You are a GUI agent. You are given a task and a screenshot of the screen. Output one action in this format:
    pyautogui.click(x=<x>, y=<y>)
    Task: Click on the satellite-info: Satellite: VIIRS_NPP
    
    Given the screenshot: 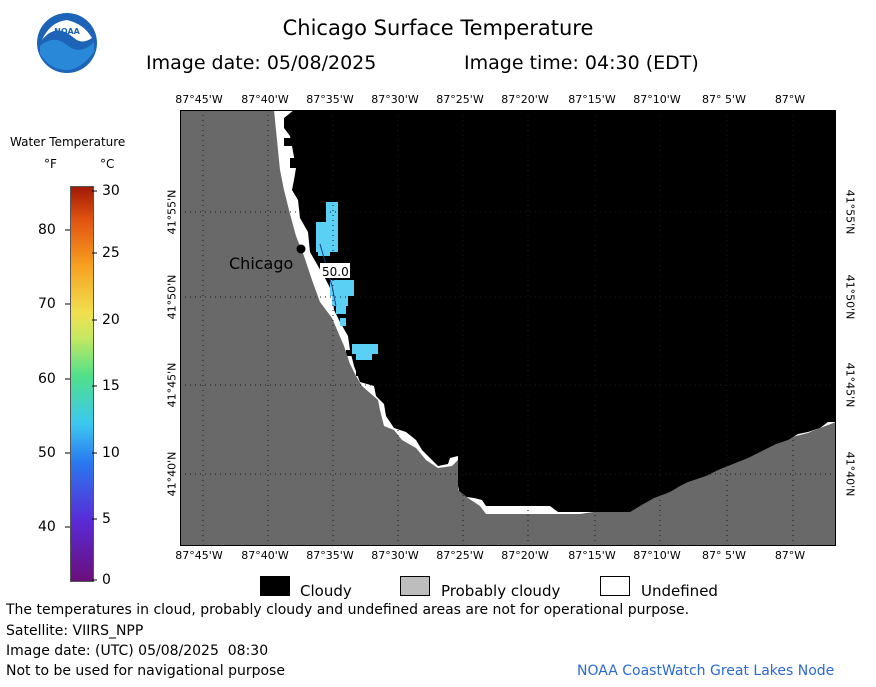 What is the action you would take?
    pyautogui.click(x=75, y=631)
    